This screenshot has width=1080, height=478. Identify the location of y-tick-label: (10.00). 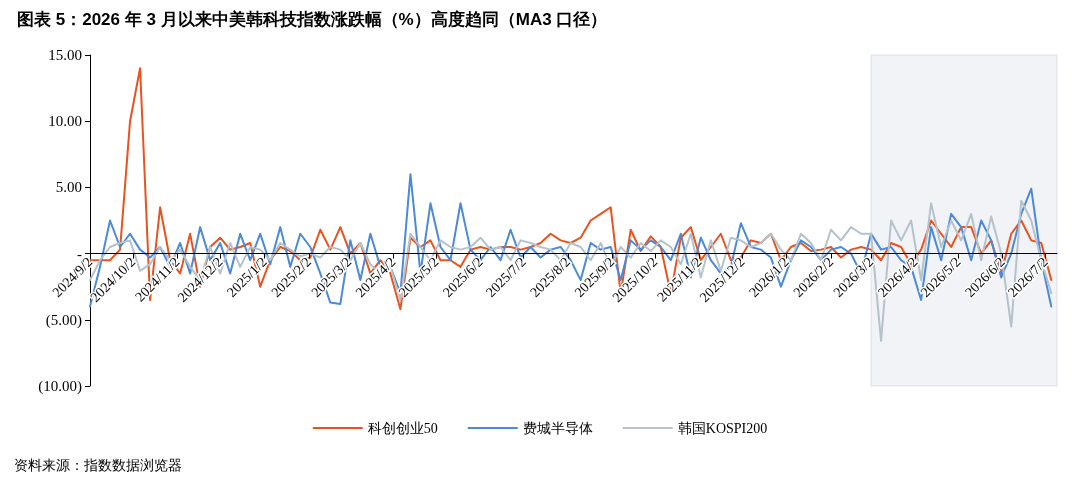
(60, 386).